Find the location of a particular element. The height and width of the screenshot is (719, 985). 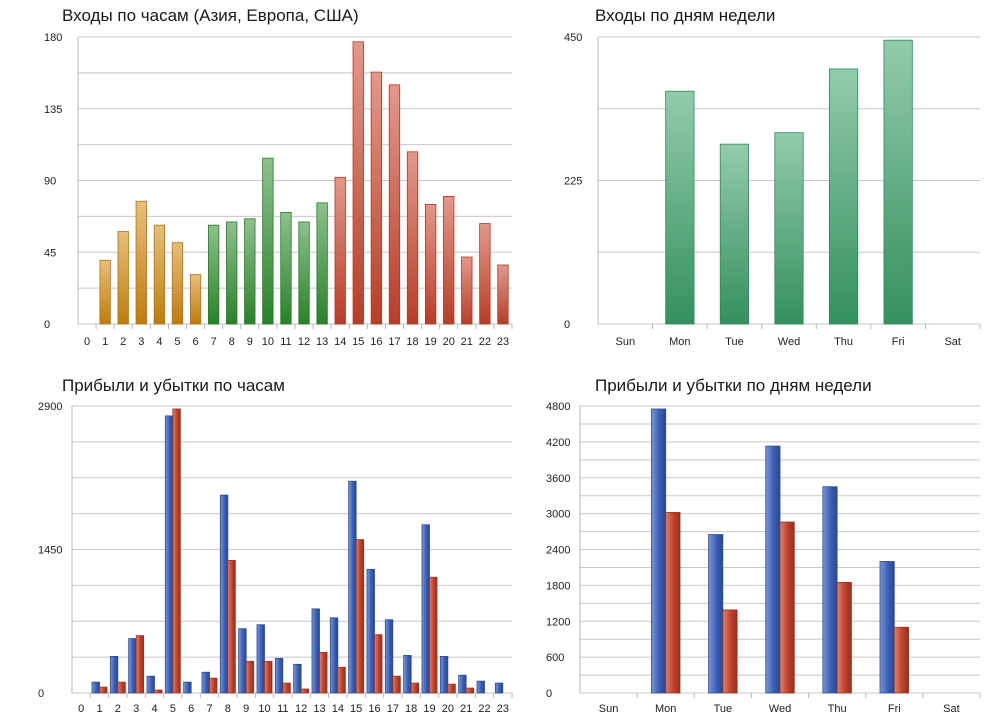

x-tick-label: 11 is located at coordinates (285, 342).